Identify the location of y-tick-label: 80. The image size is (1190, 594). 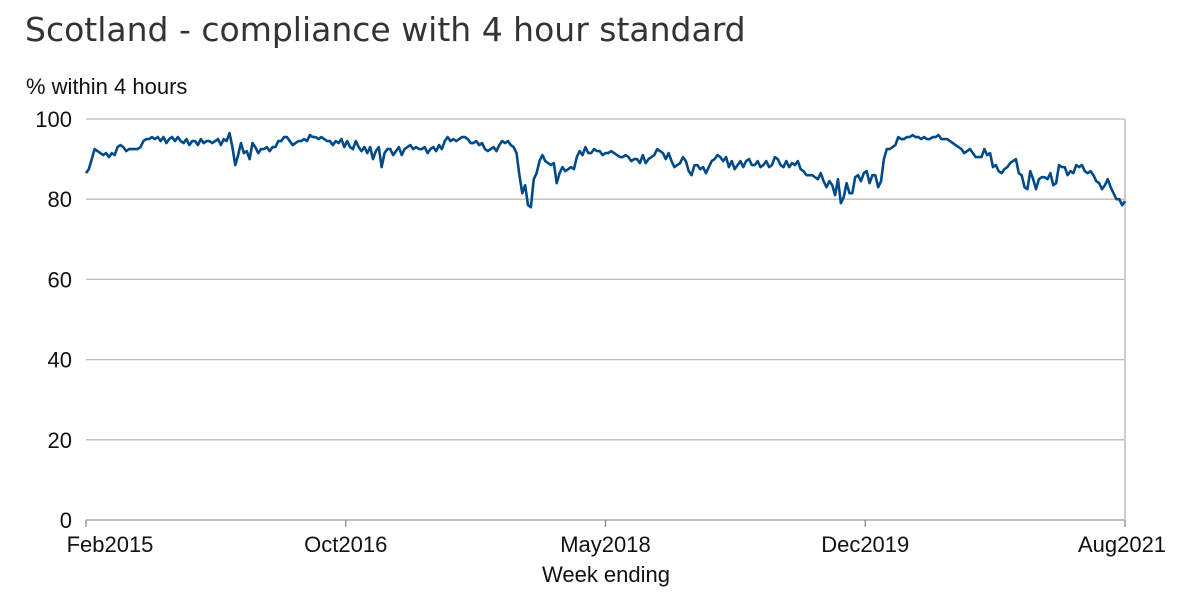
(60, 199).